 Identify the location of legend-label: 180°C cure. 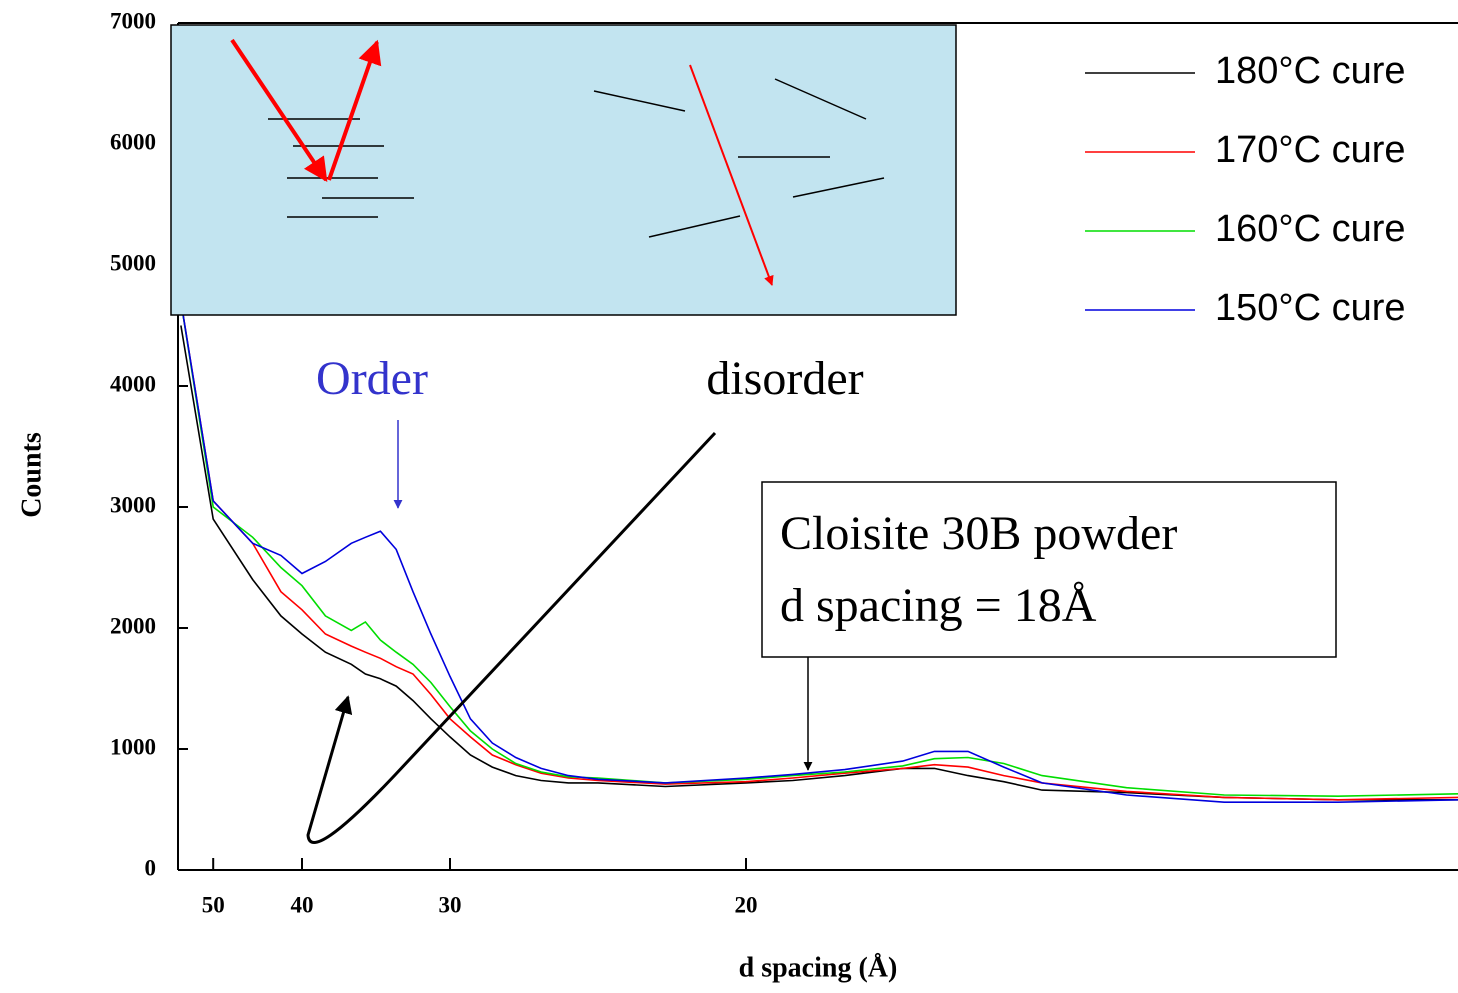
(1310, 71).